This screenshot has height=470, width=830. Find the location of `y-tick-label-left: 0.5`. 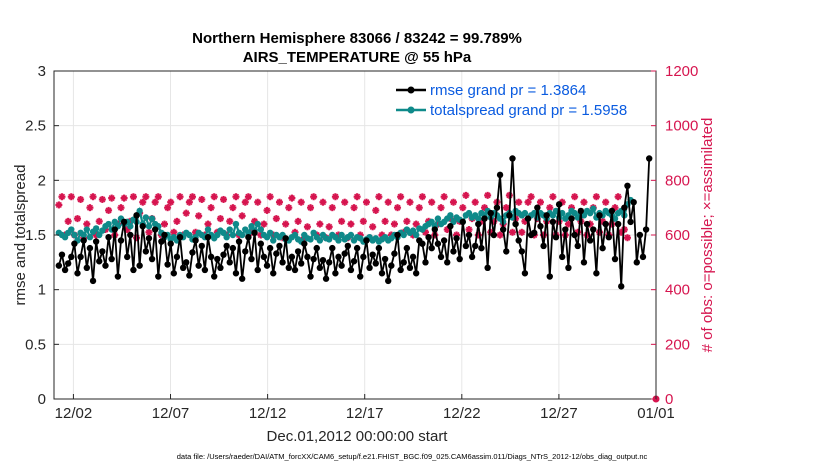

y-tick-label-left: 0.5 is located at coordinates (35, 344).